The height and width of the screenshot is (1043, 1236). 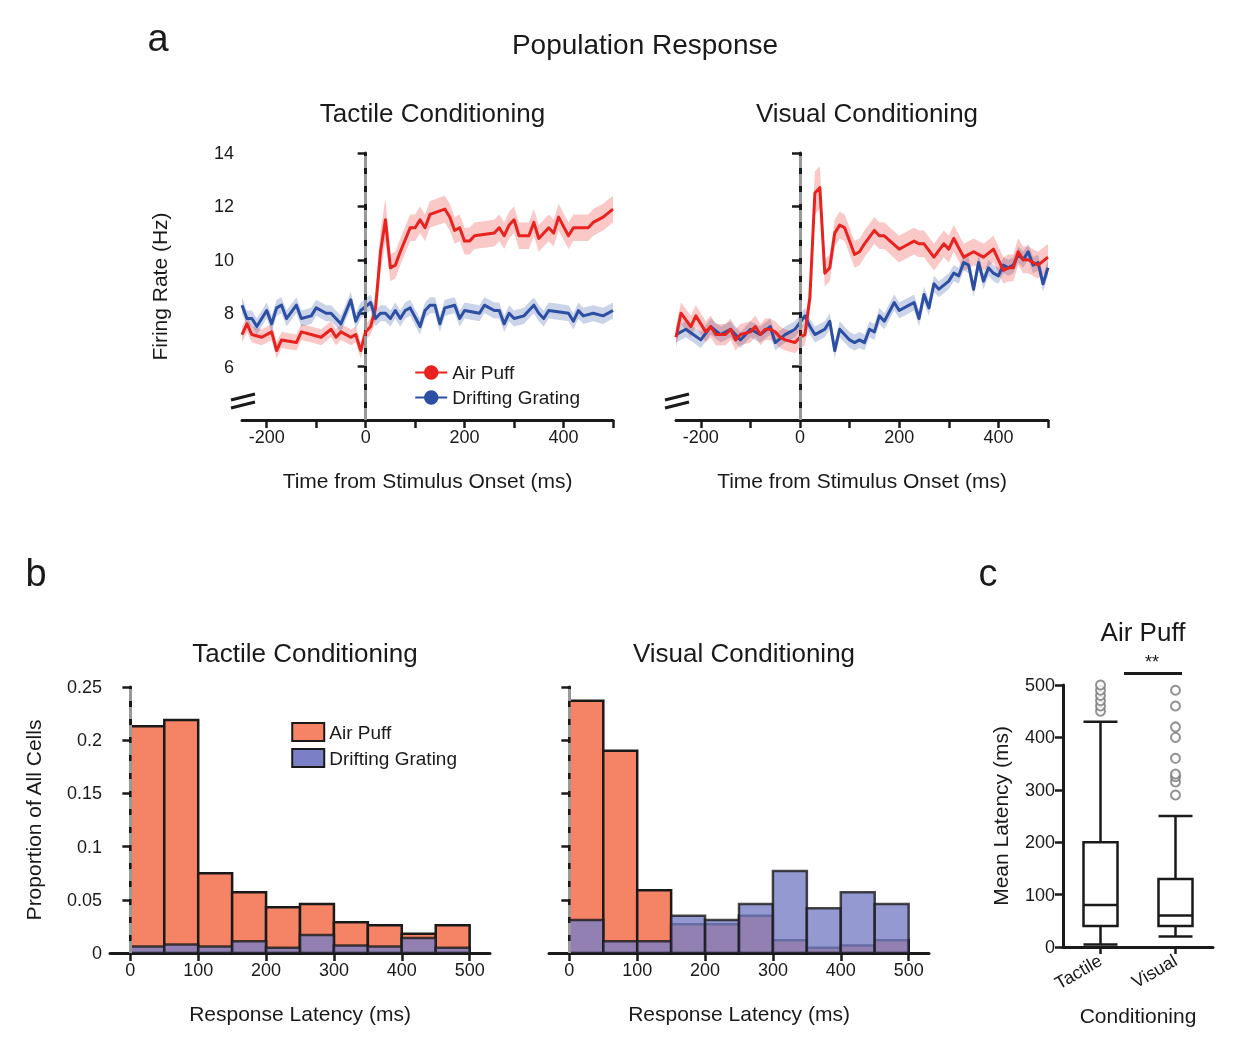 I want to click on y-tick-label: 10, so click(x=223, y=259).